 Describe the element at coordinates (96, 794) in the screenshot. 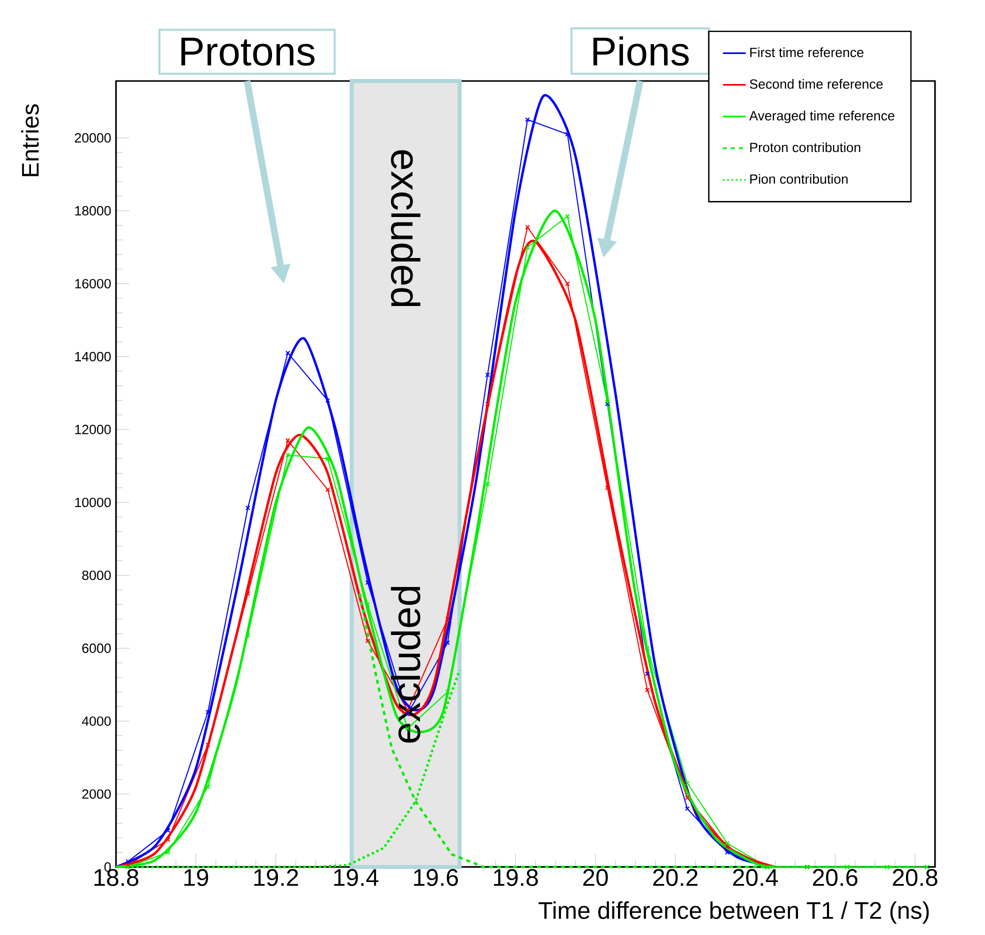

I see `y-tick-label: 2000` at that location.